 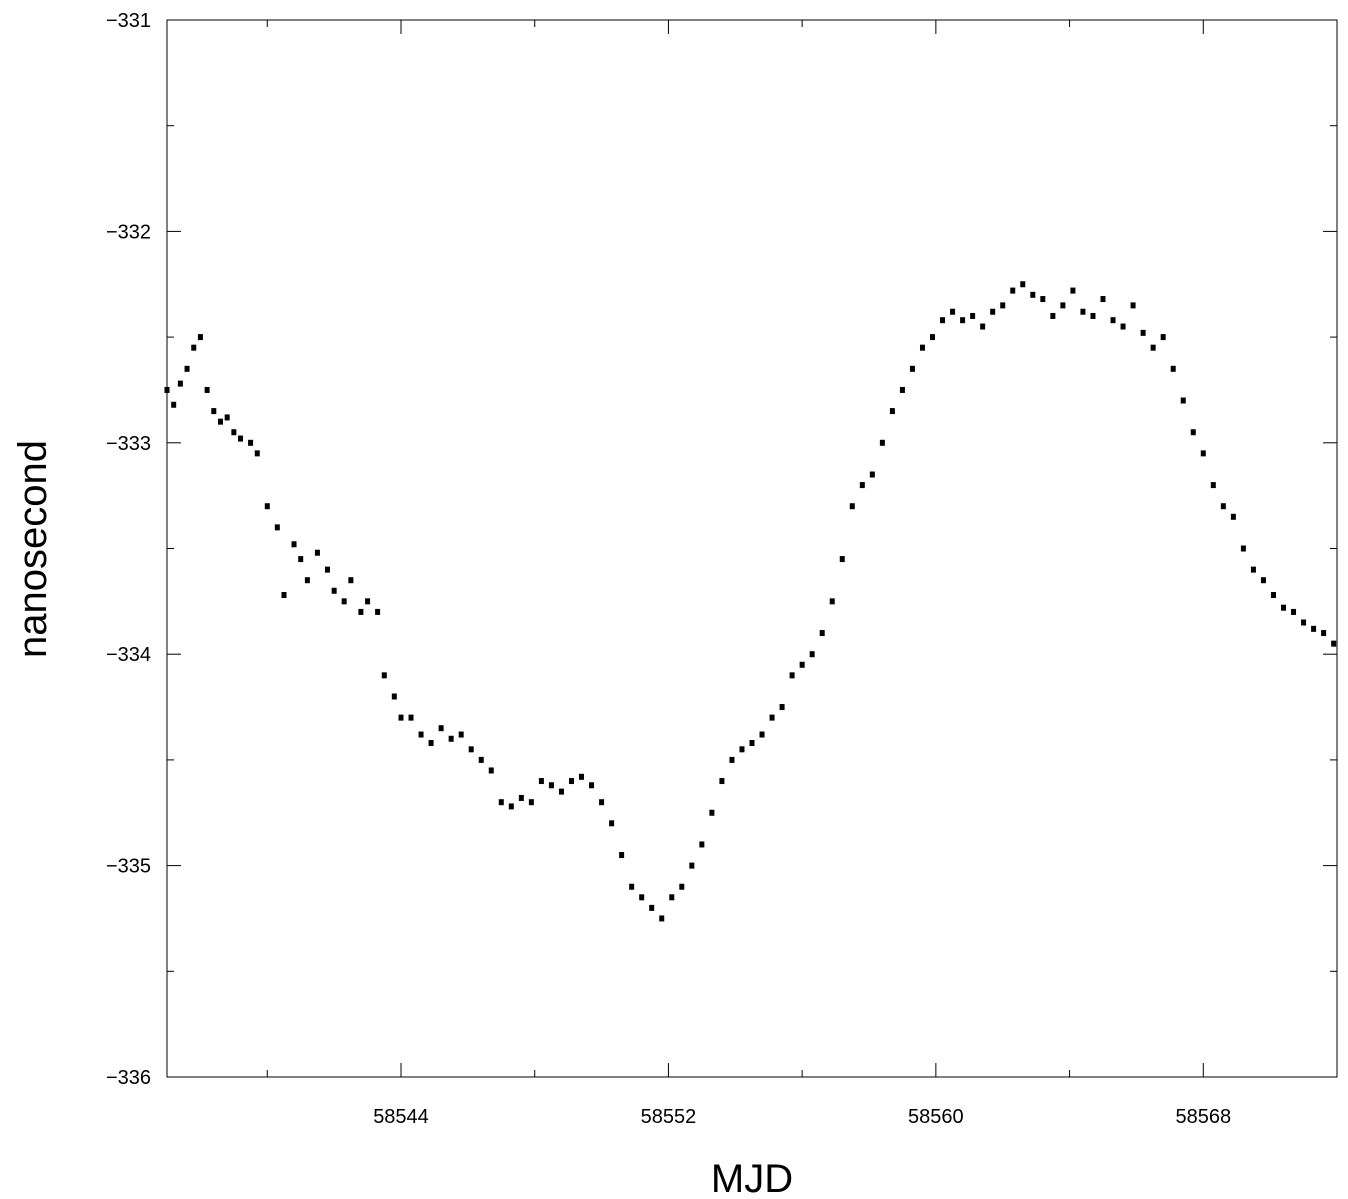 I want to click on y-tick-label: −334, so click(x=128, y=655).